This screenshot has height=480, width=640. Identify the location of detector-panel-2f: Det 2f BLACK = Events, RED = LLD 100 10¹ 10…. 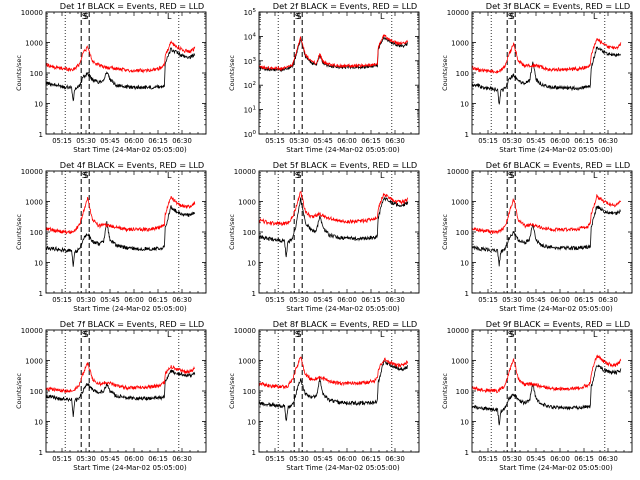
(324, 77).